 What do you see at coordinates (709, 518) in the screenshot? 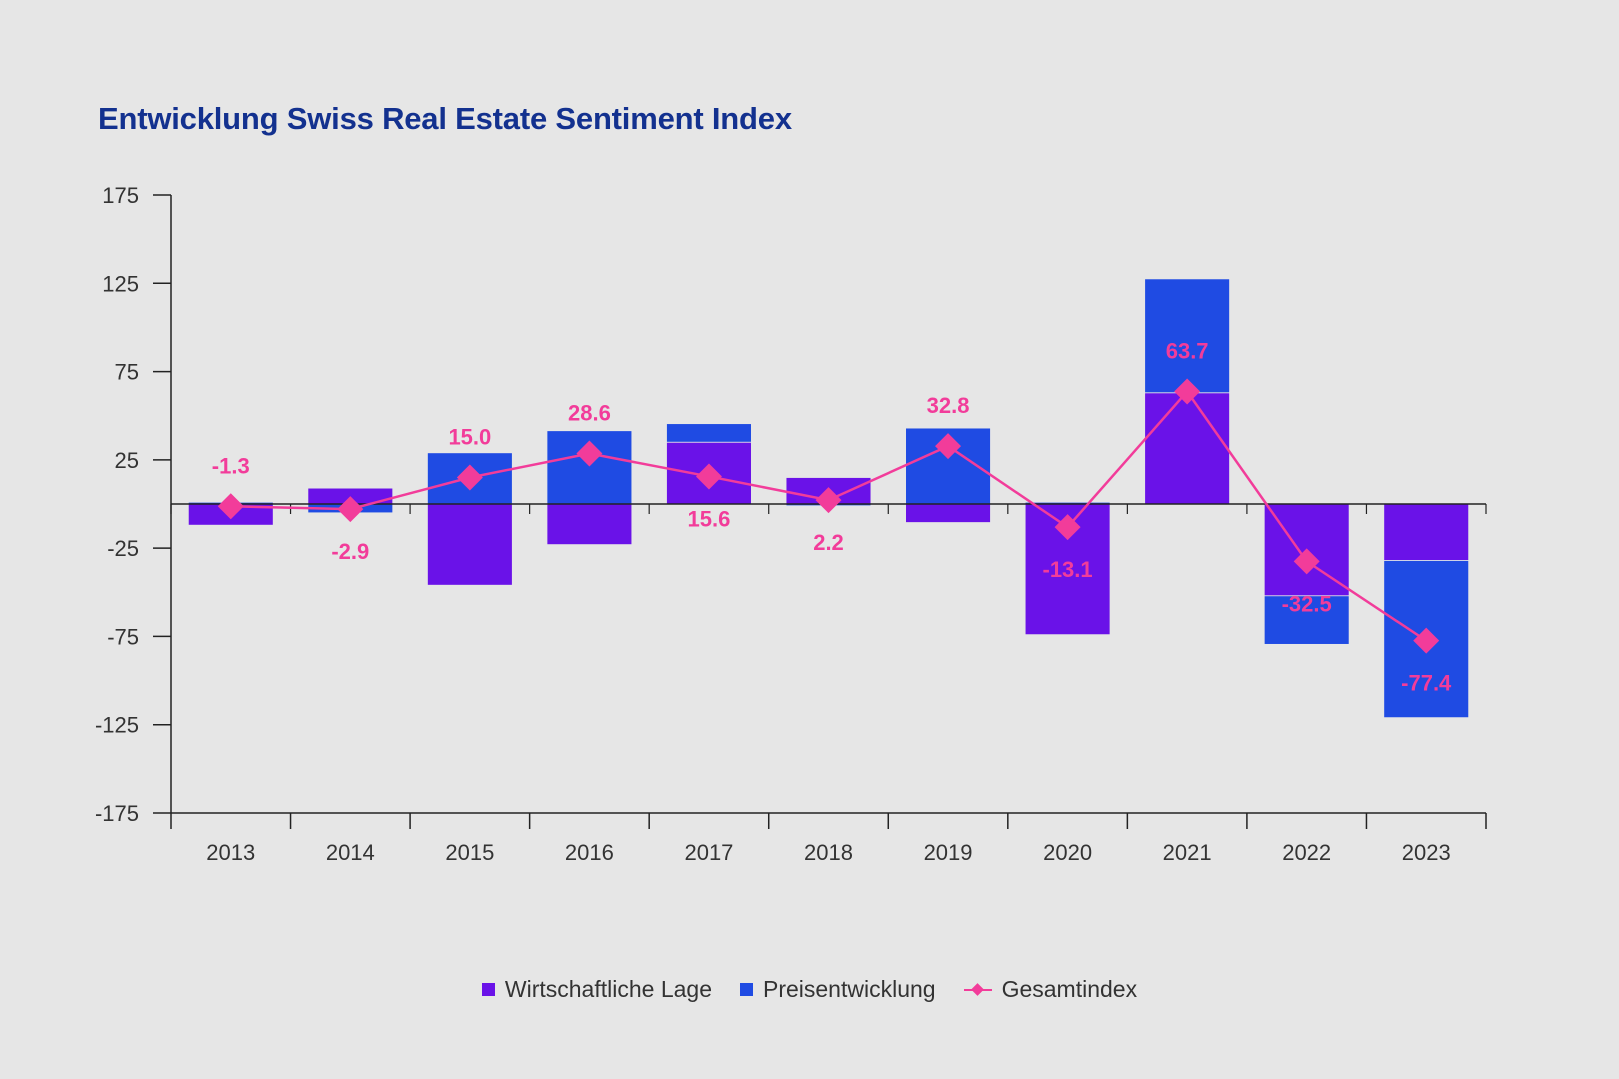
I see `gesamtindex-data-label: 15.6` at bounding box center [709, 518].